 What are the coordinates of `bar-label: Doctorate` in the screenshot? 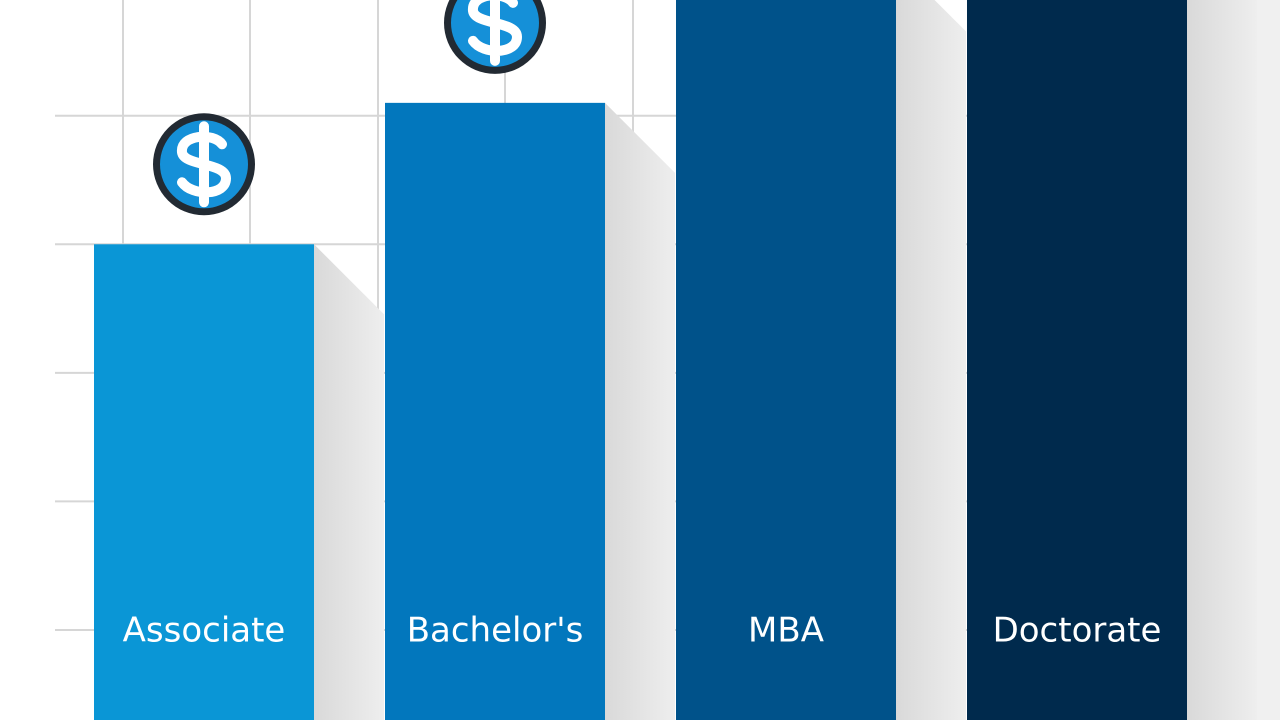 It's located at (1077, 631).